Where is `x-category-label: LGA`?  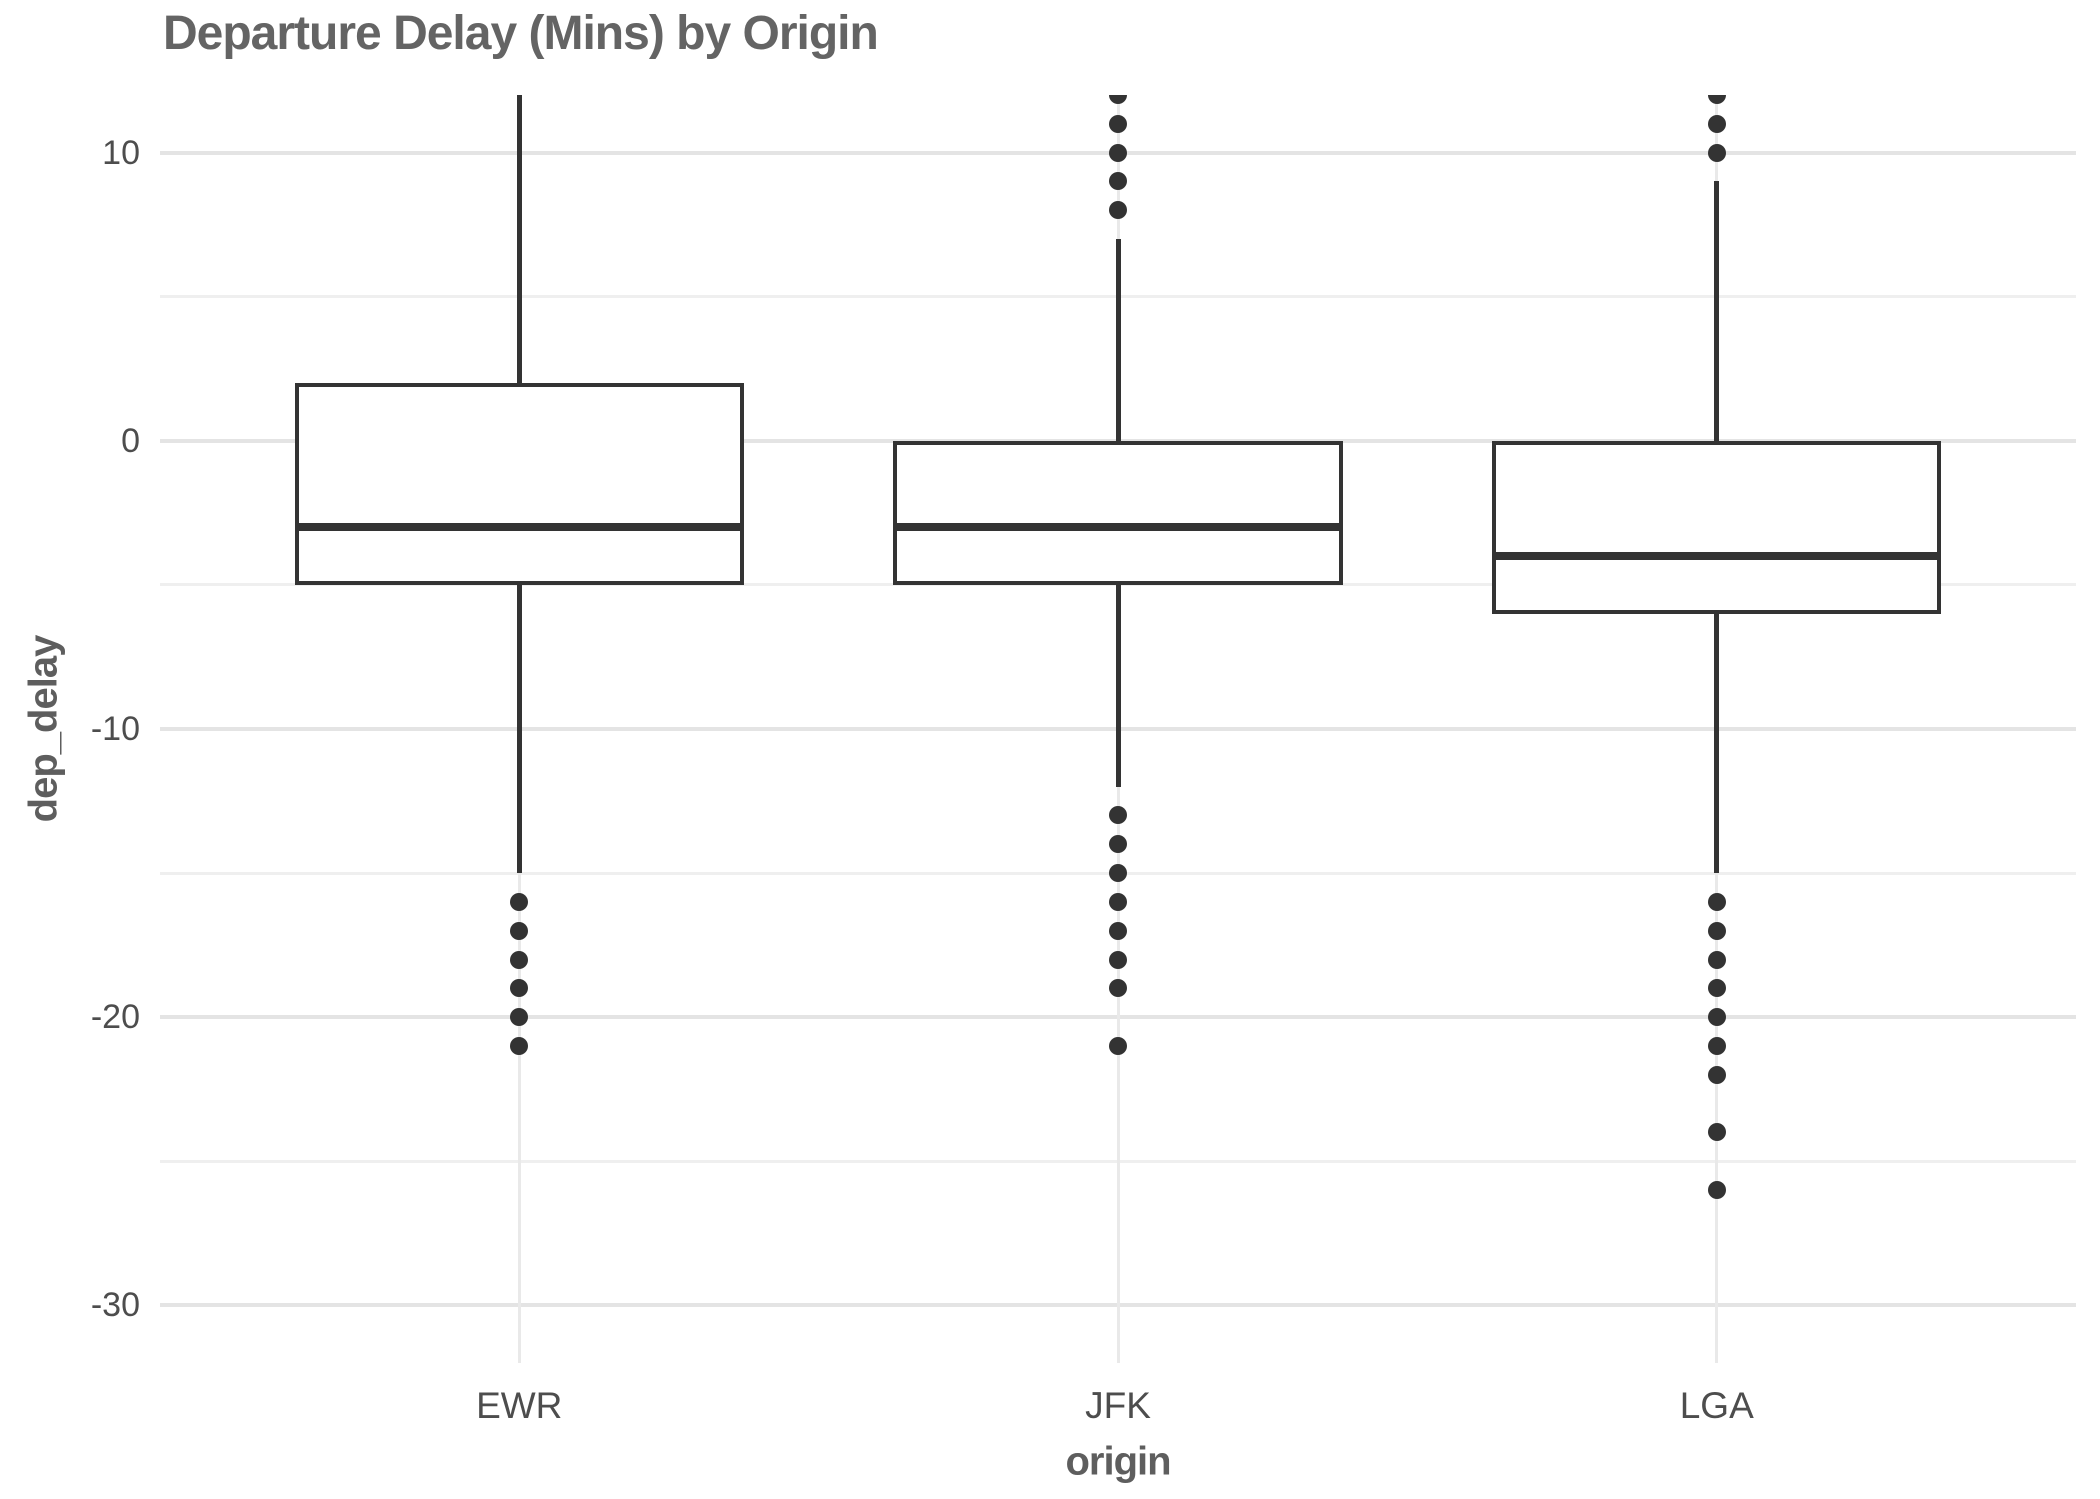
x-category-label: LGA is located at coordinates (1716, 1405).